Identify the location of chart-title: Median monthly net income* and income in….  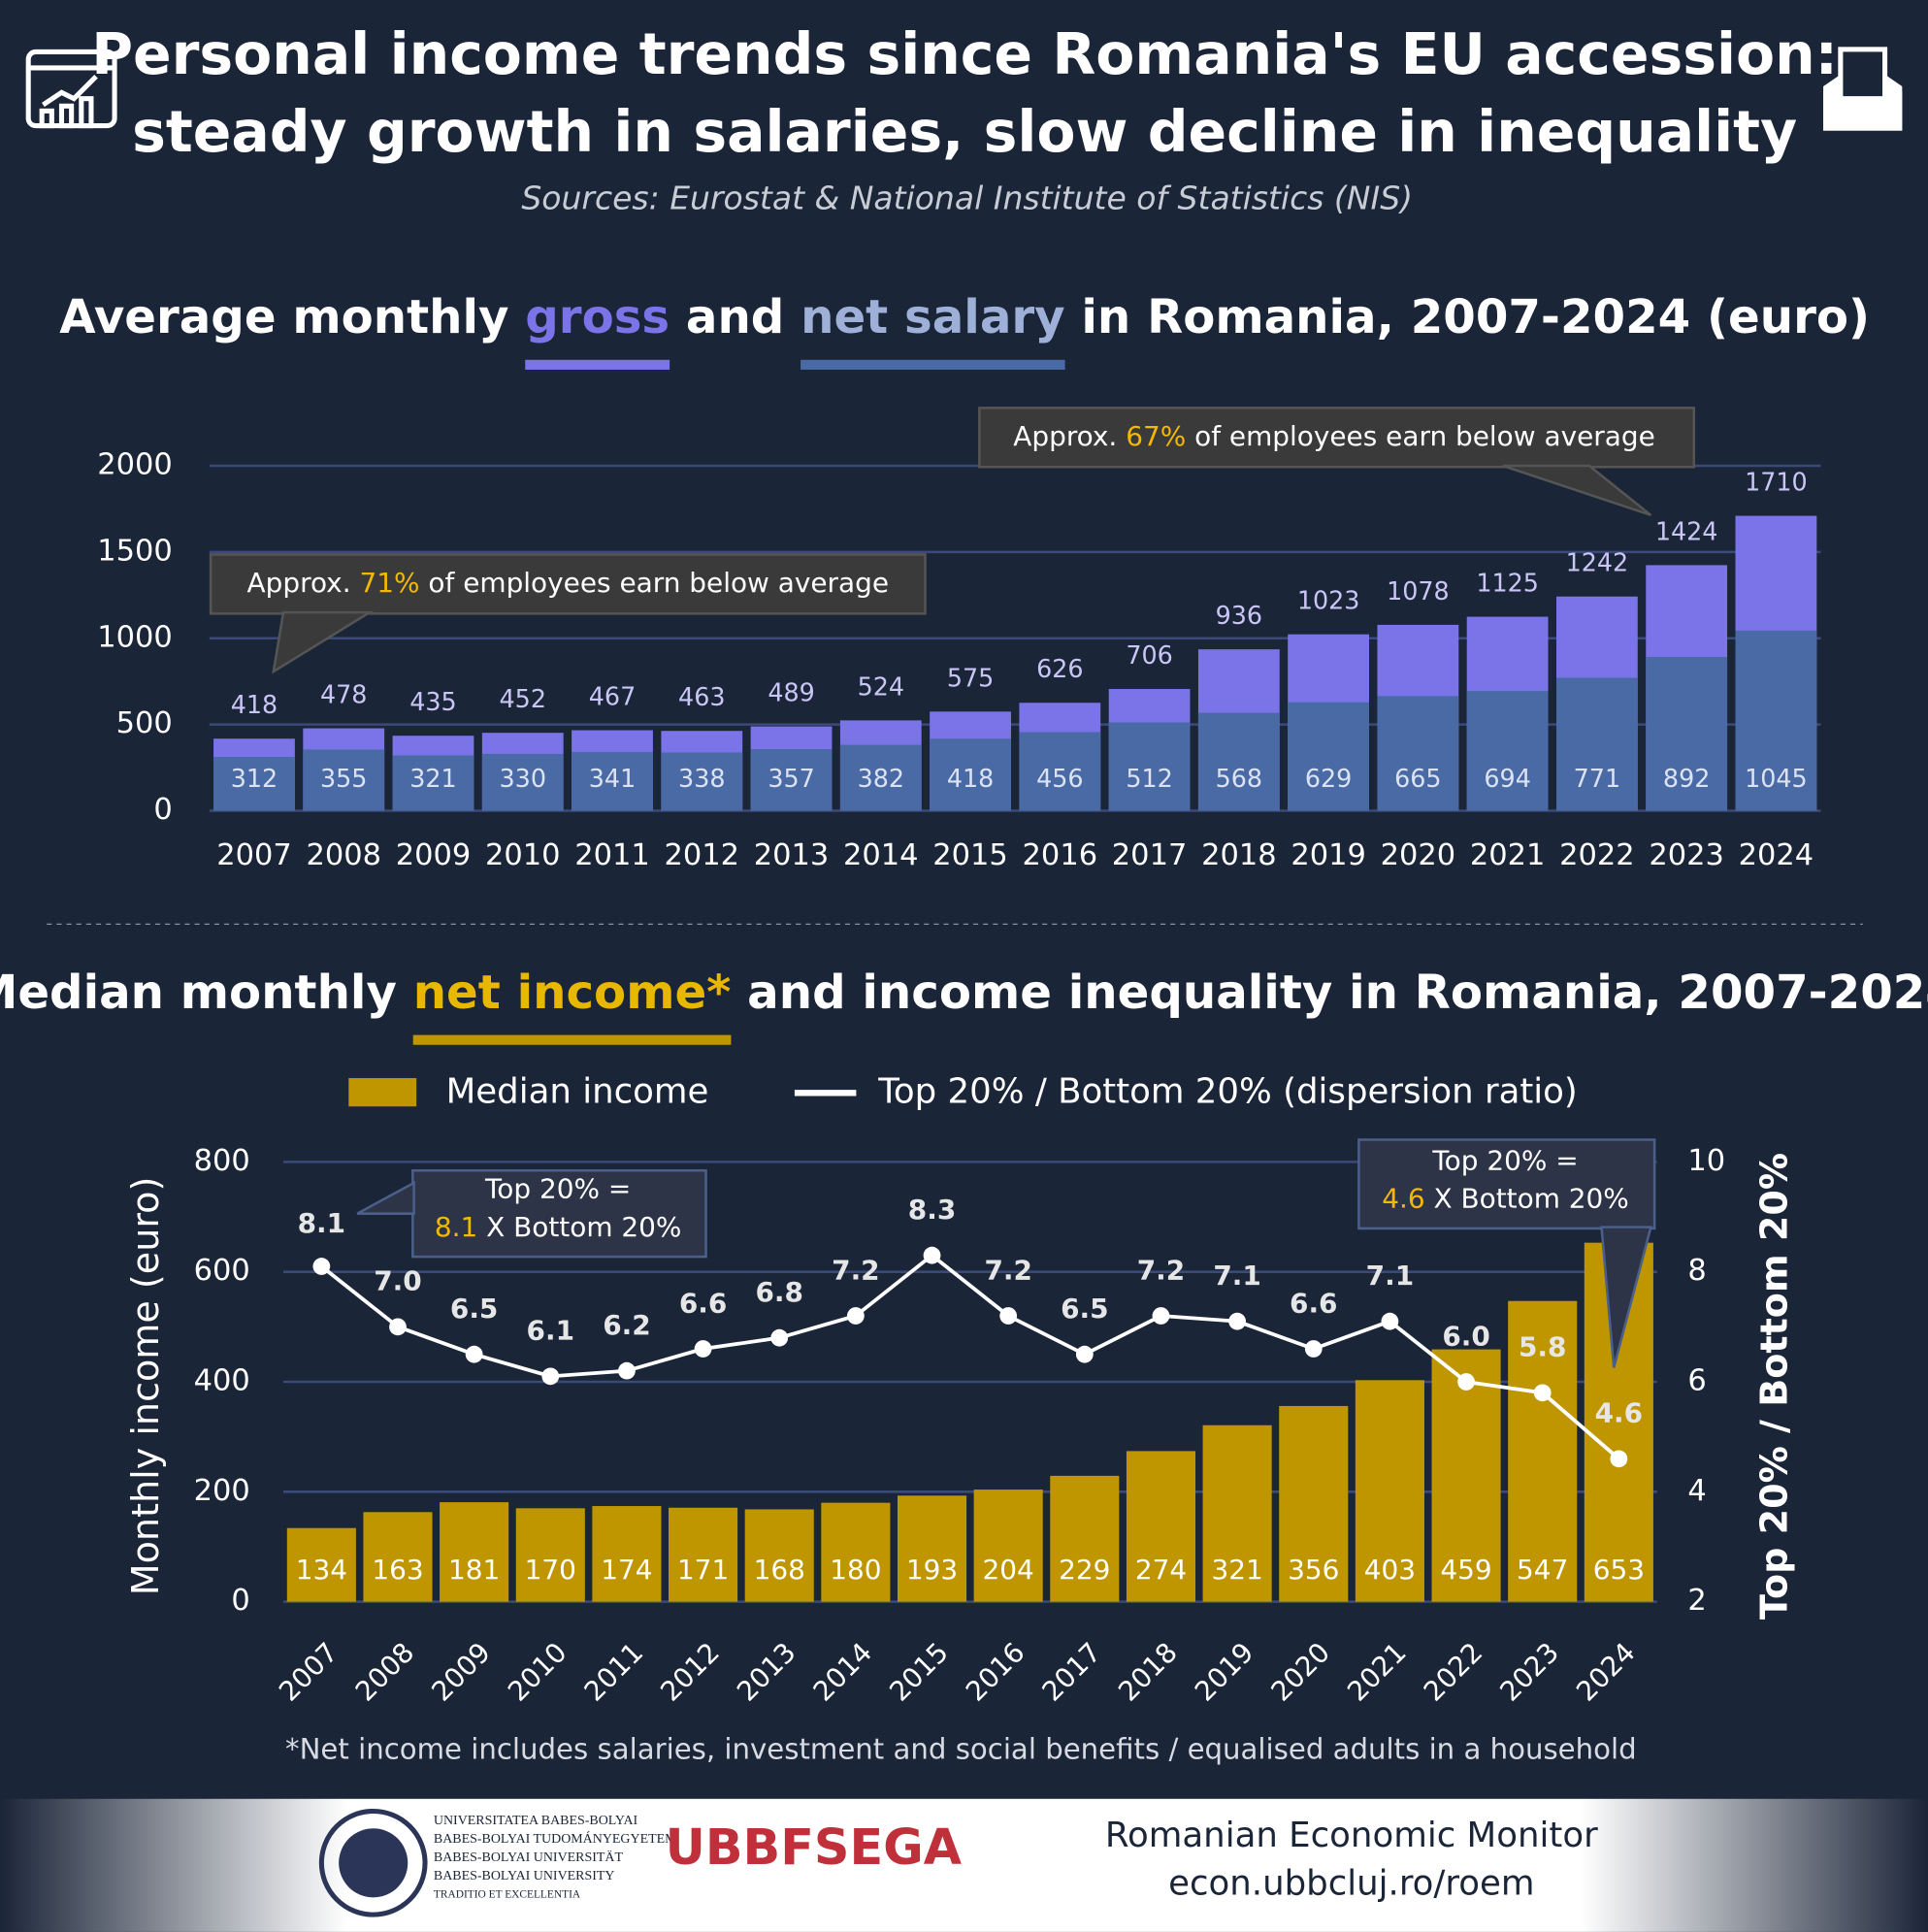
(964, 993).